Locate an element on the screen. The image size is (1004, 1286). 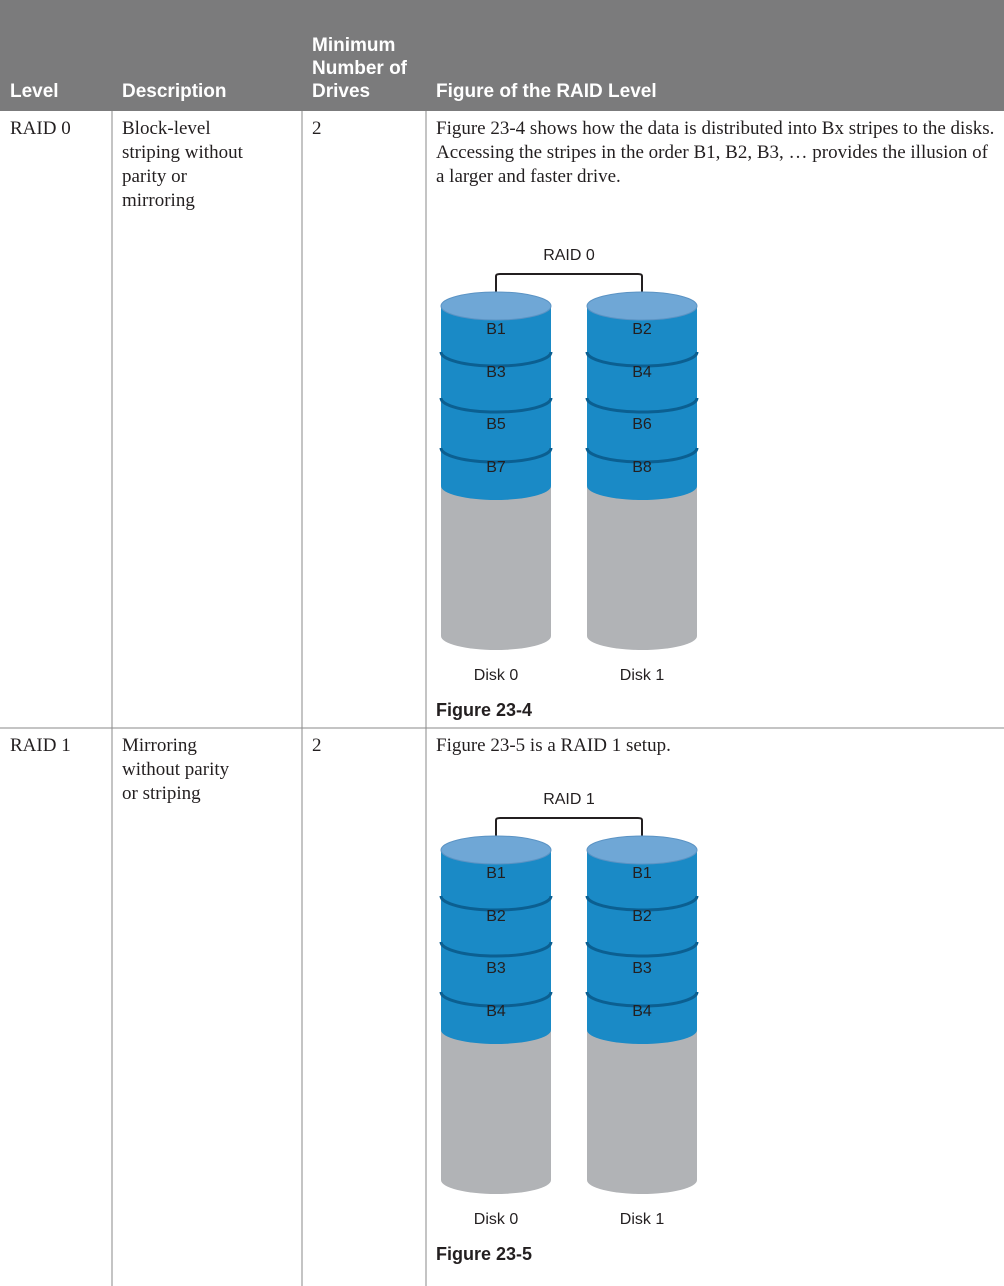
header-cell: Minimum Number of Drives is located at coordinates (359, 68).